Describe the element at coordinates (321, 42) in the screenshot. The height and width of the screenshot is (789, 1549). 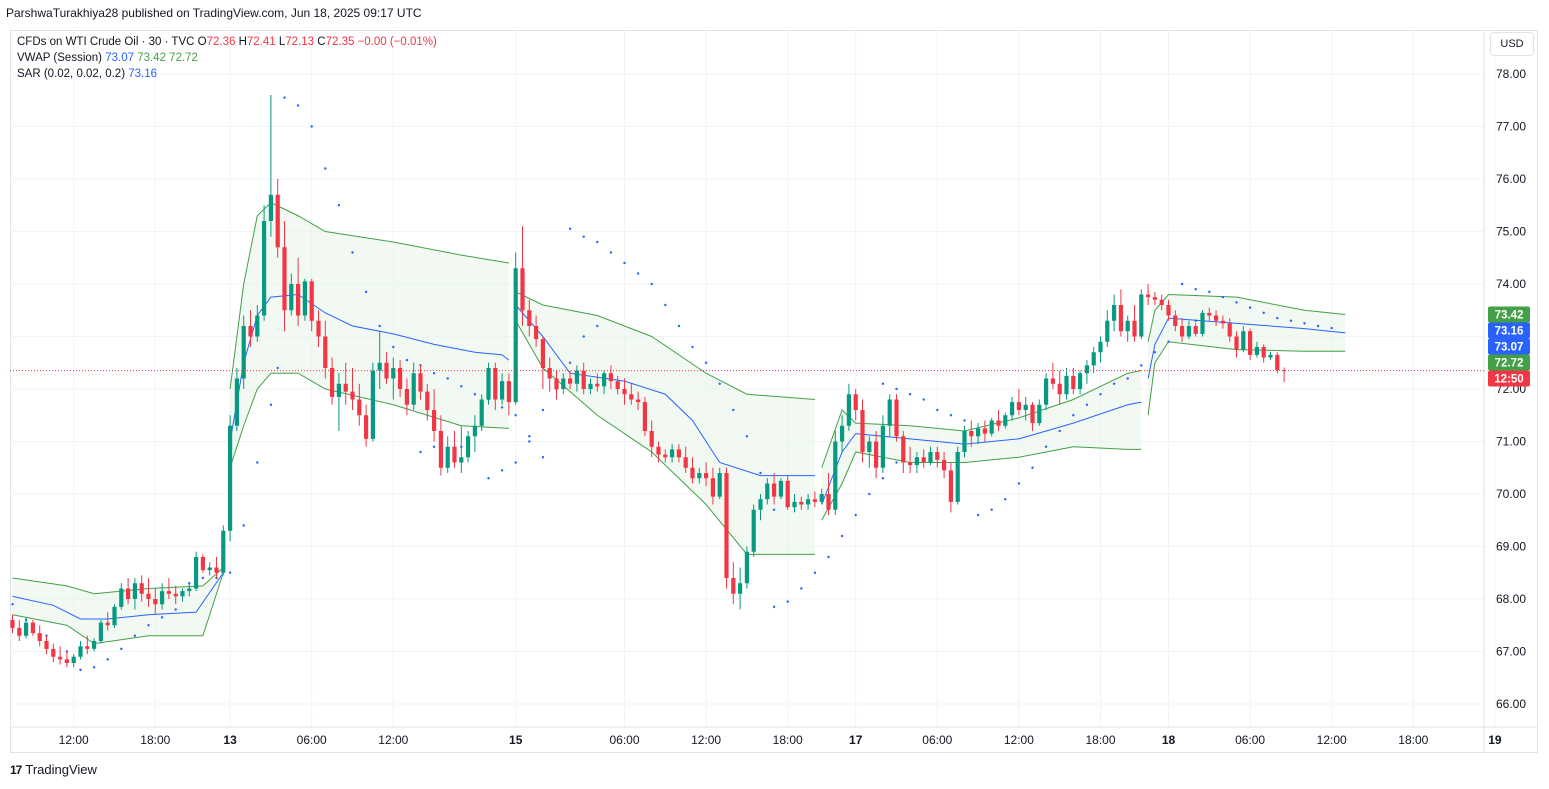
I see `close-label: C` at that location.